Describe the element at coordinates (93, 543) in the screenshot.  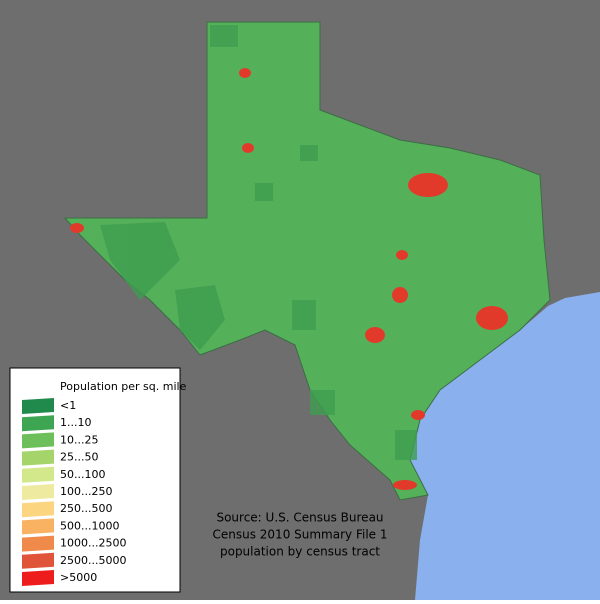
I see `legend-label: 1000...2500` at that location.